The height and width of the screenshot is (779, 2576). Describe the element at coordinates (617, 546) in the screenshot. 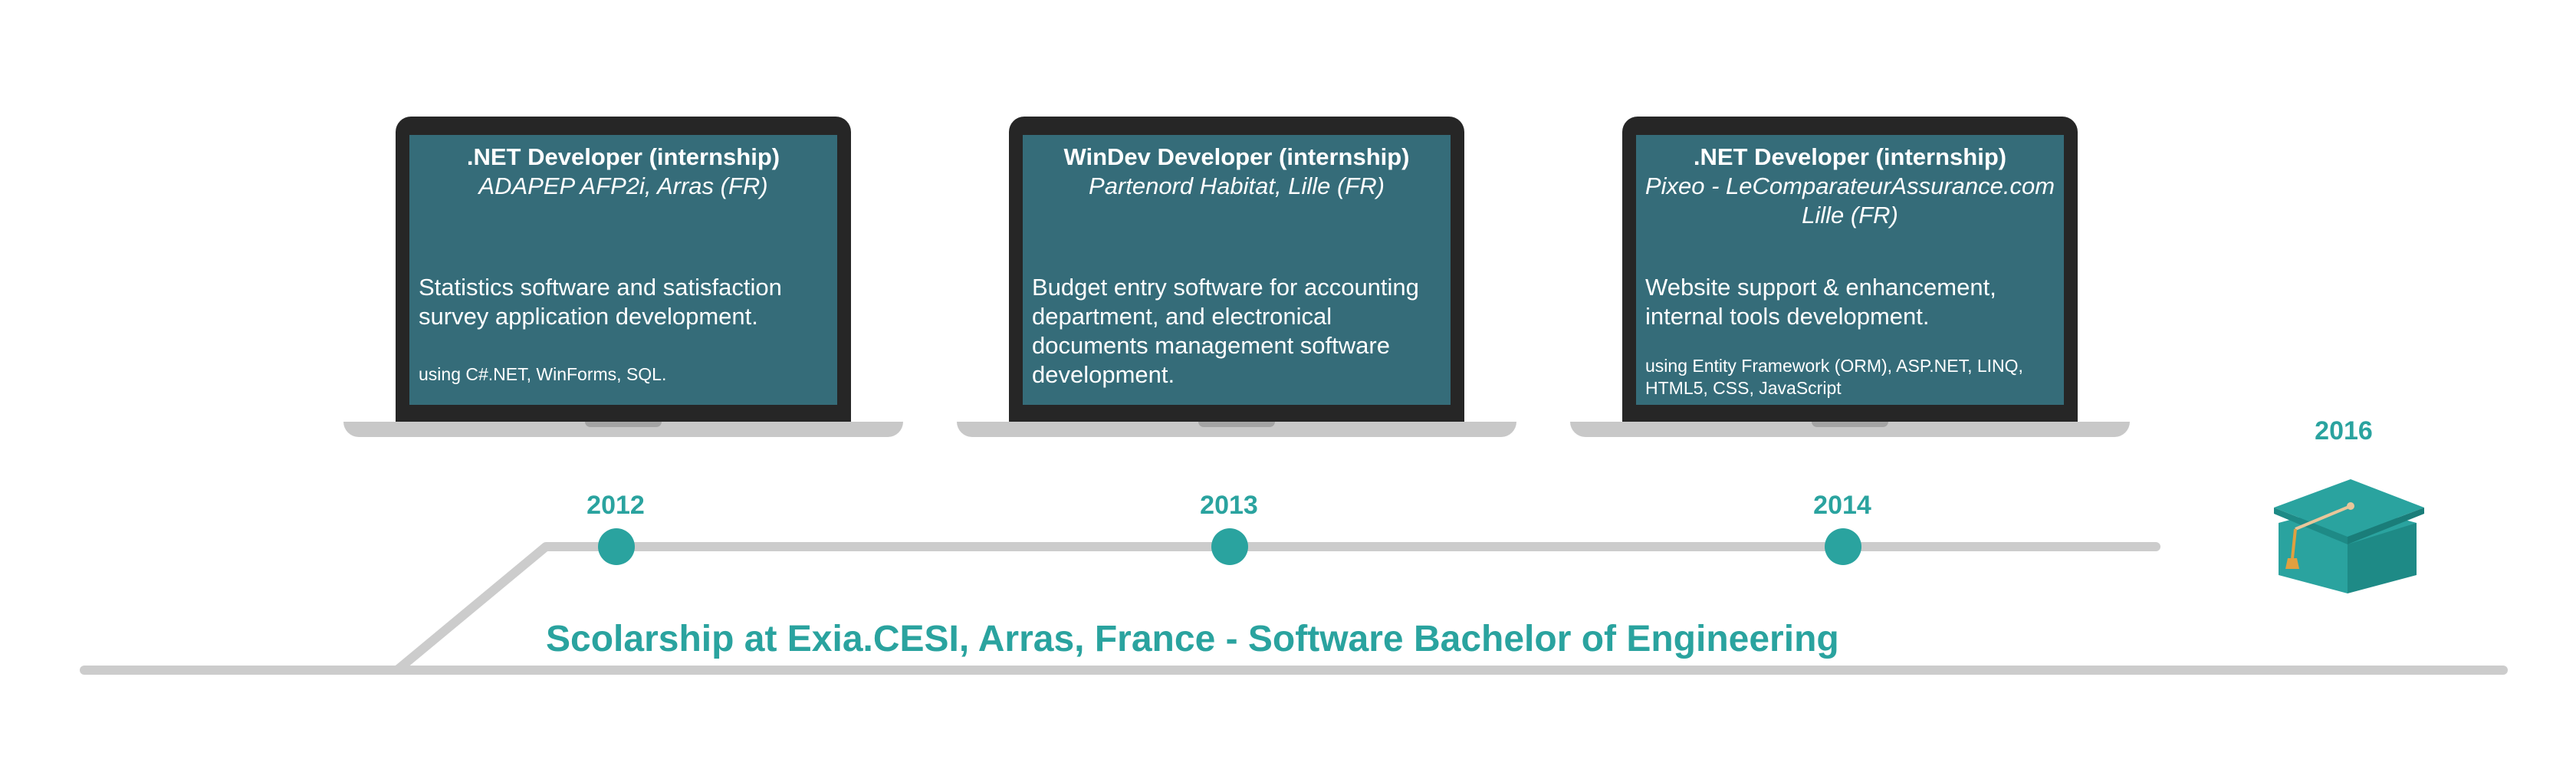

I see `timeline-node-2012` at that location.